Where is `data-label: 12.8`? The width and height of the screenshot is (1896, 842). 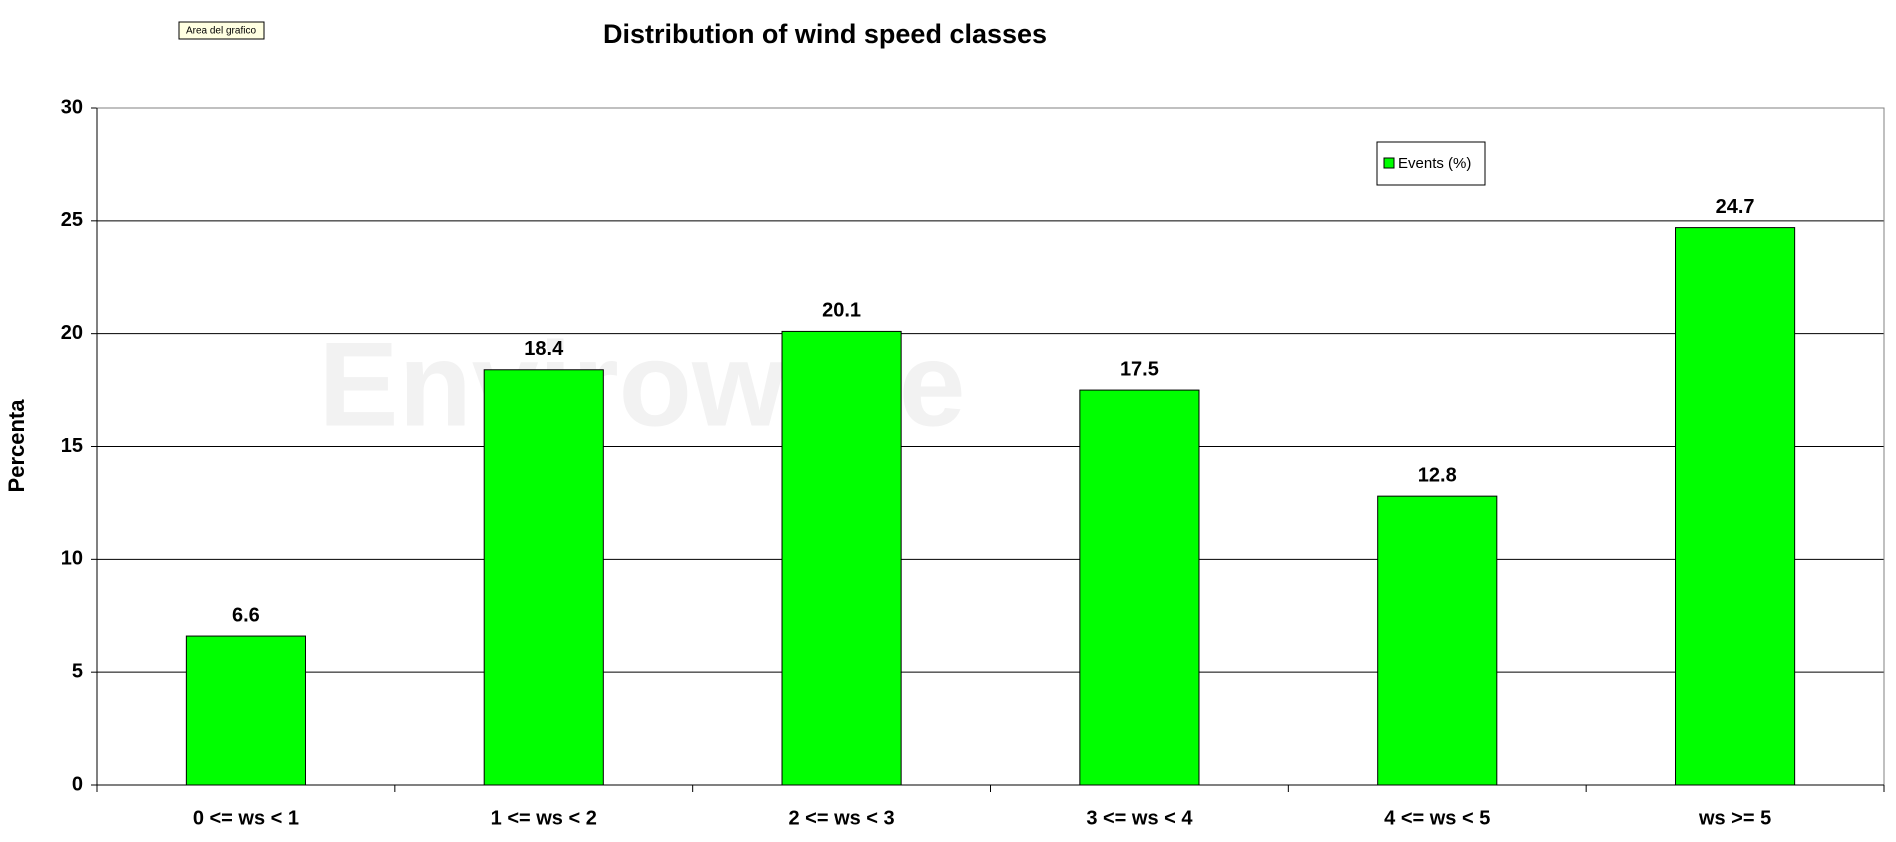 data-label: 12.8 is located at coordinates (1437, 475).